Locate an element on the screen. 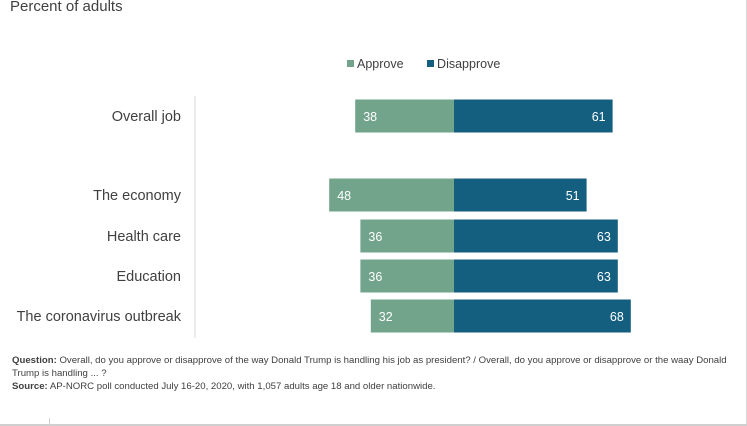 The width and height of the screenshot is (747, 426). bar-approve-overall-job is located at coordinates (404, 116).